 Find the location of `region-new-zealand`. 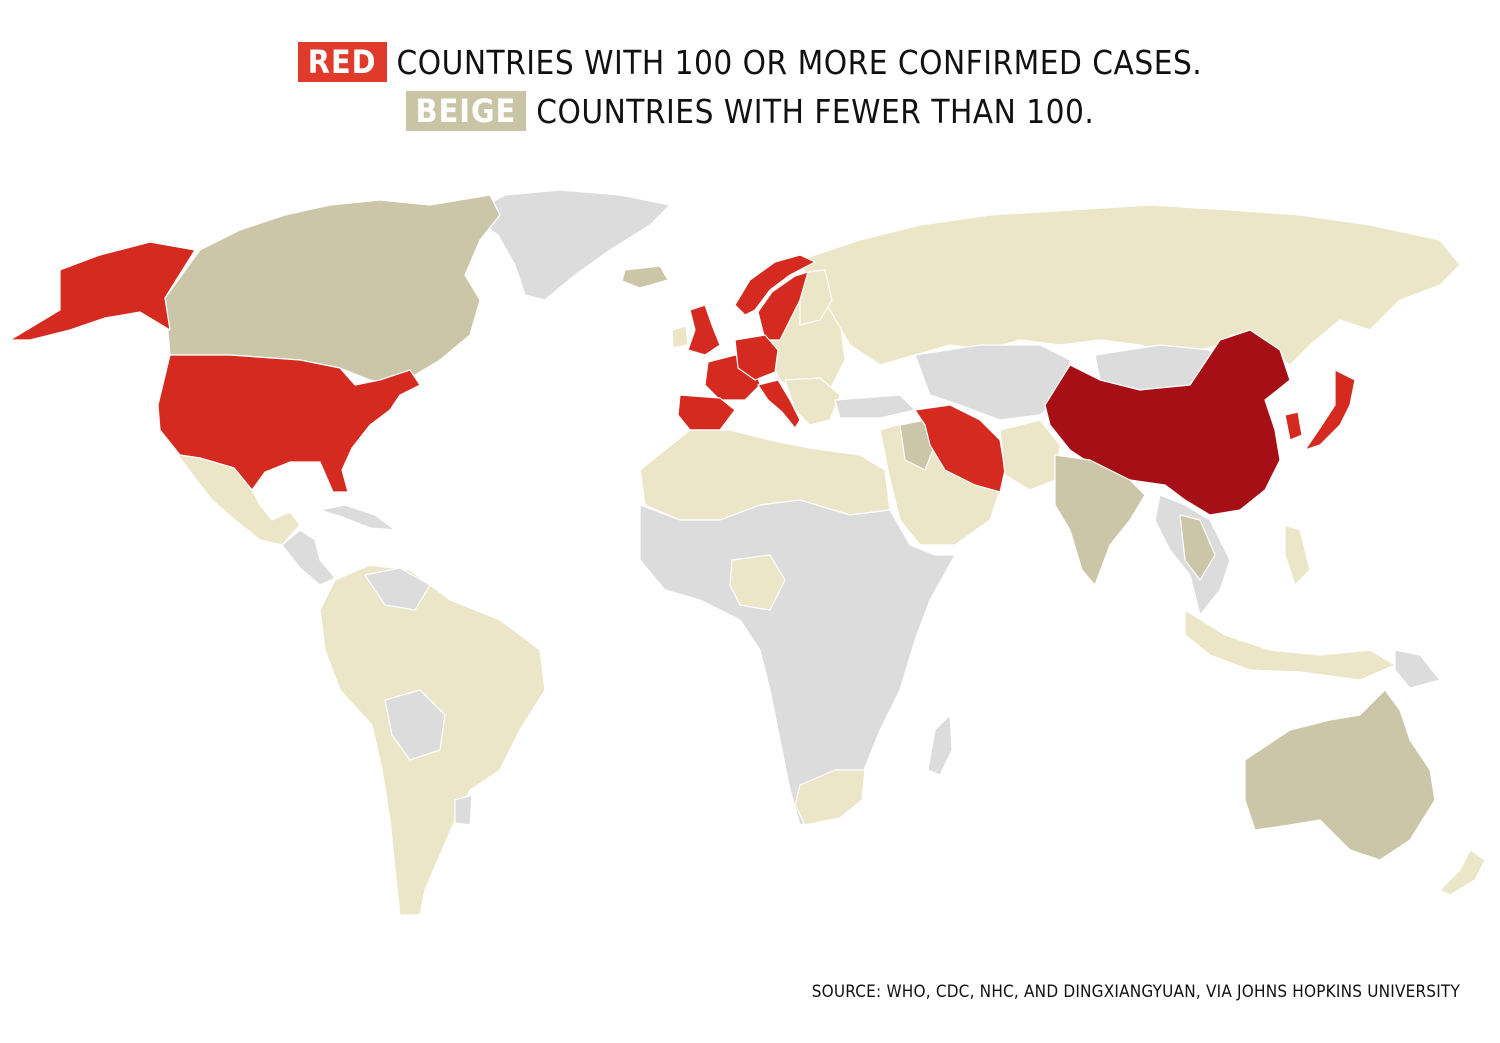

region-new-zealand is located at coordinates (1462, 872).